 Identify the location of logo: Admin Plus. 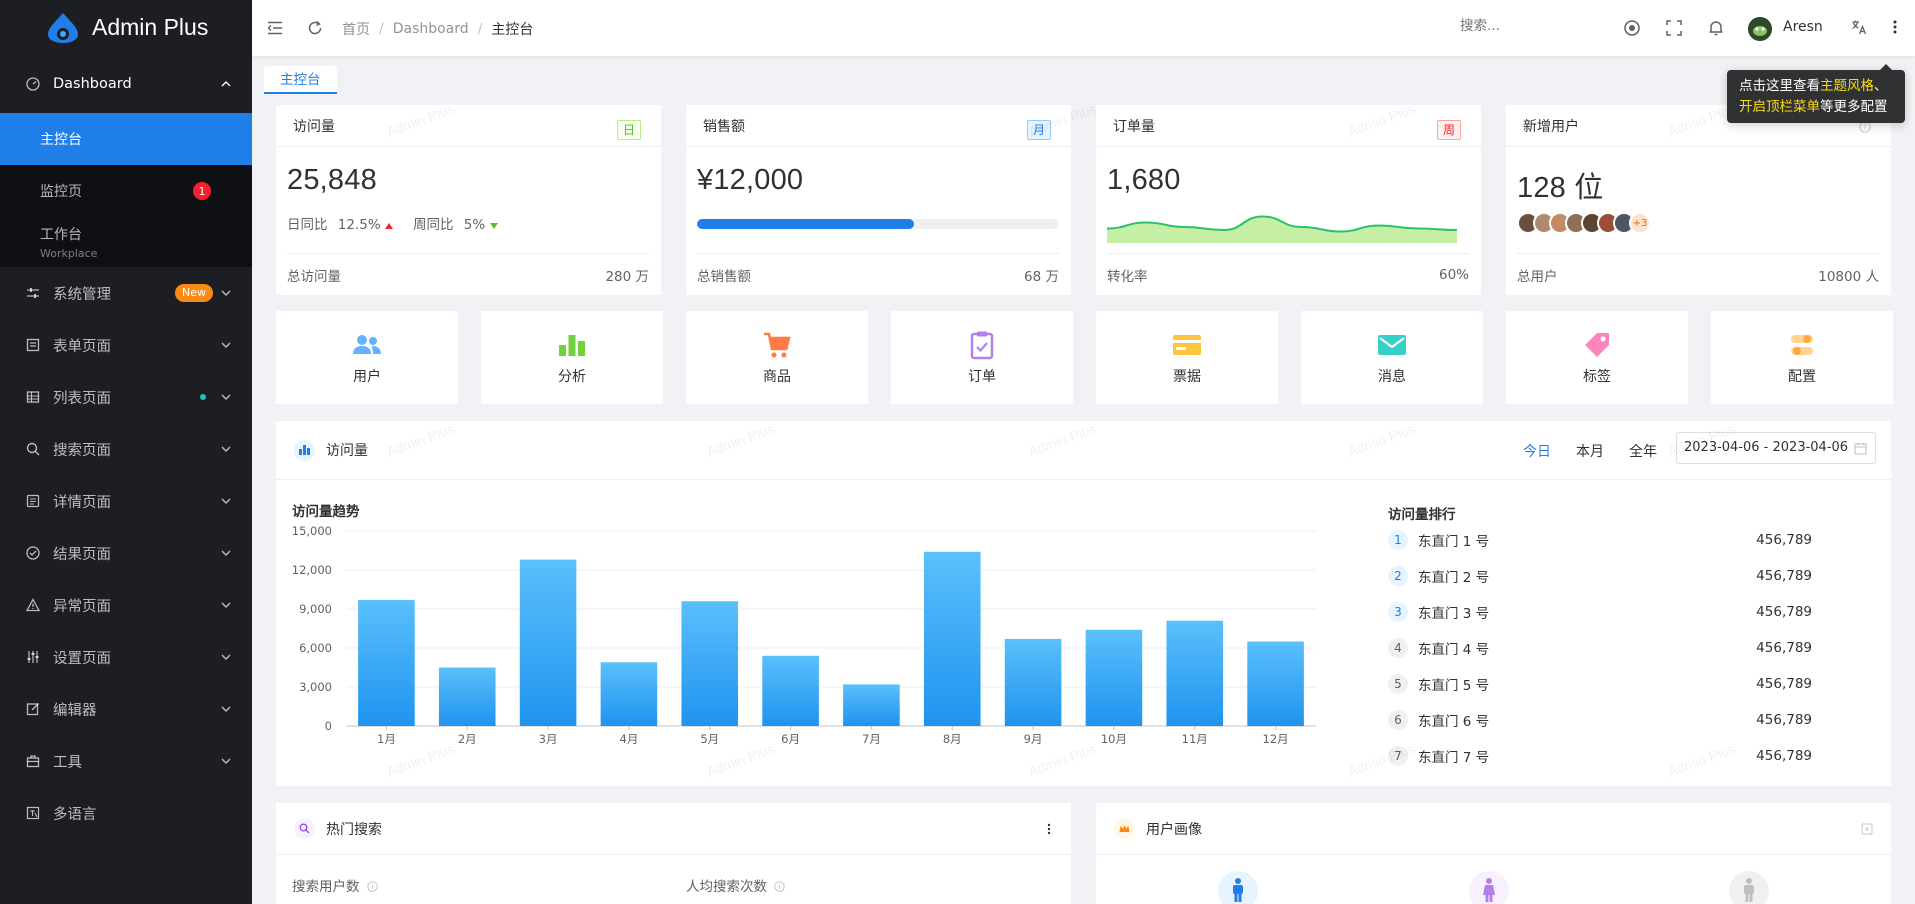
(126, 27).